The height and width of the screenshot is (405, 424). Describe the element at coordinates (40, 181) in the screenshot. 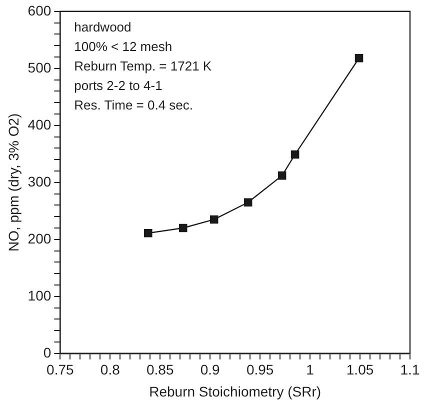

I see `y-tick-label: 300` at that location.